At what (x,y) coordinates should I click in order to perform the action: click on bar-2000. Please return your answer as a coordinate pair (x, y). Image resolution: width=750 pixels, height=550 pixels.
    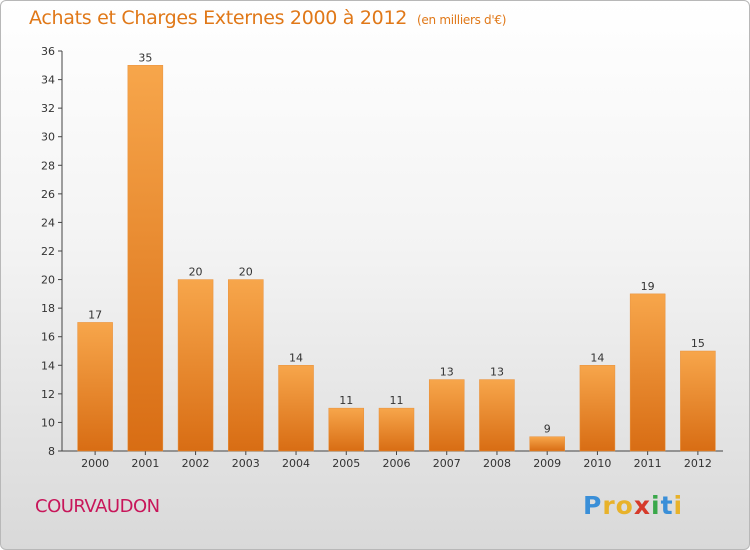
    Looking at the image, I should click on (95, 387).